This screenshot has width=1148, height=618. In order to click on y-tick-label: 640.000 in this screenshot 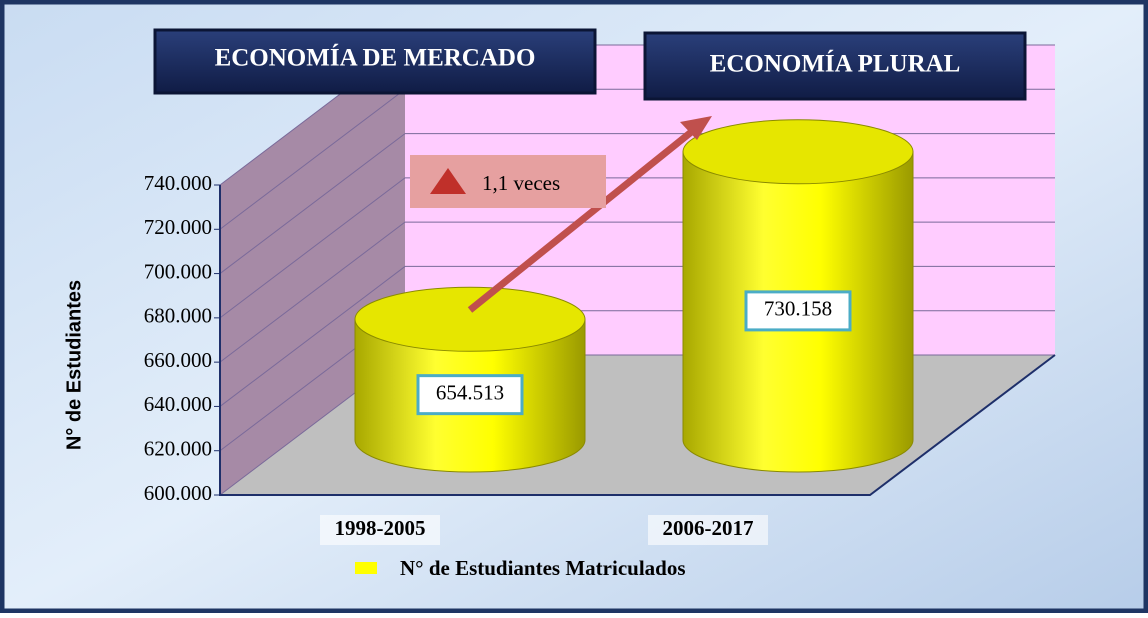, I will do `click(178, 404)`.